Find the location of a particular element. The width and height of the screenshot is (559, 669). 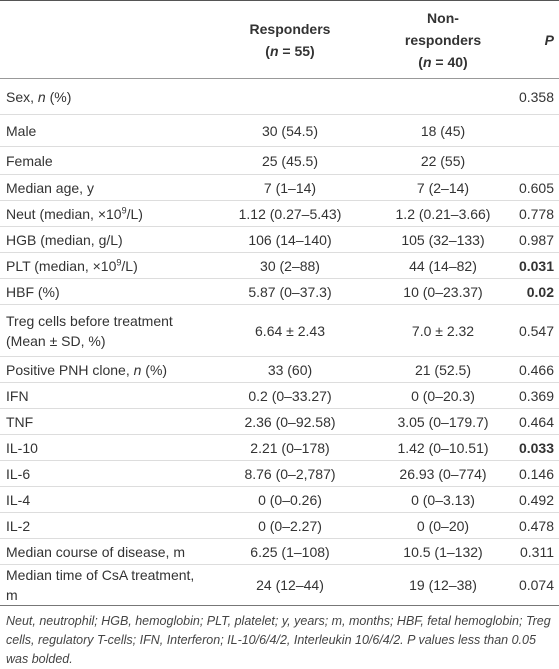

text: 10.5 (1–132) is located at coordinates (443, 551).